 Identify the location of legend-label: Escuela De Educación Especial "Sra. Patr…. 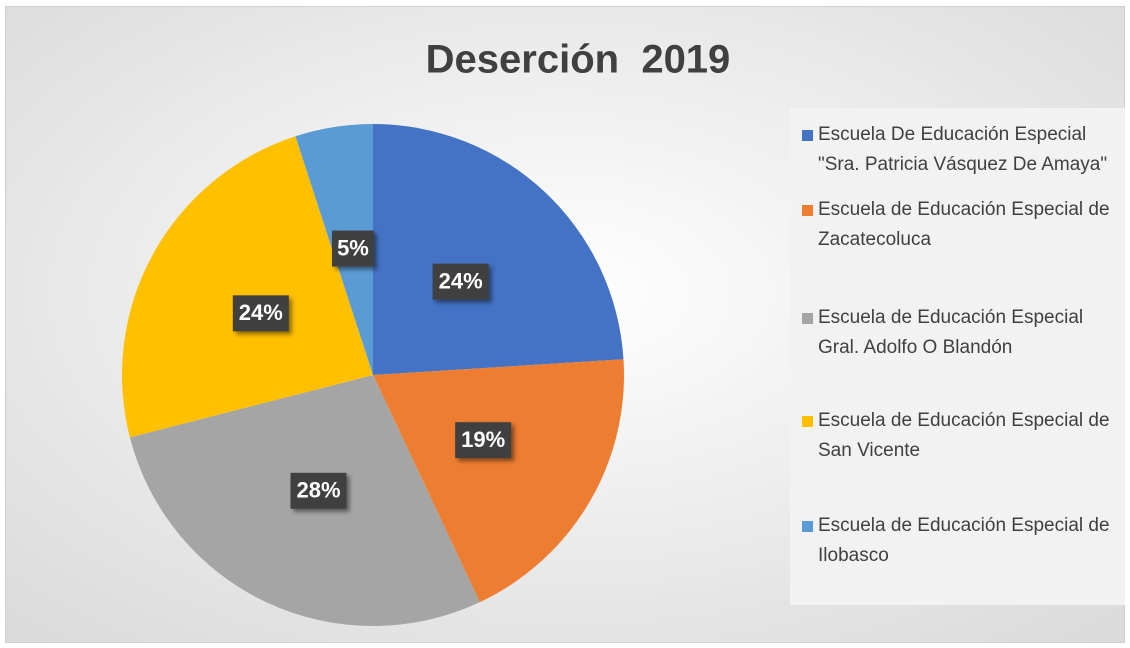
(963, 149).